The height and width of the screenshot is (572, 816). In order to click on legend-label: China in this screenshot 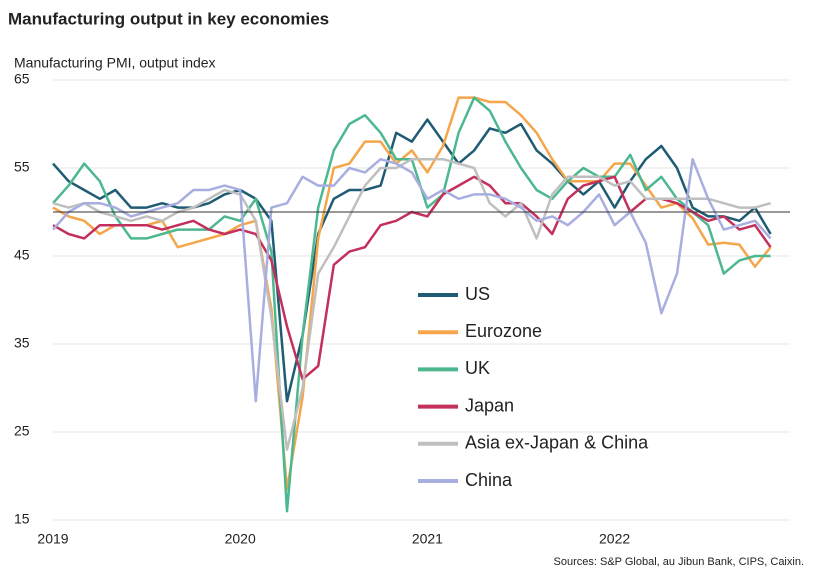, I will do `click(489, 480)`.